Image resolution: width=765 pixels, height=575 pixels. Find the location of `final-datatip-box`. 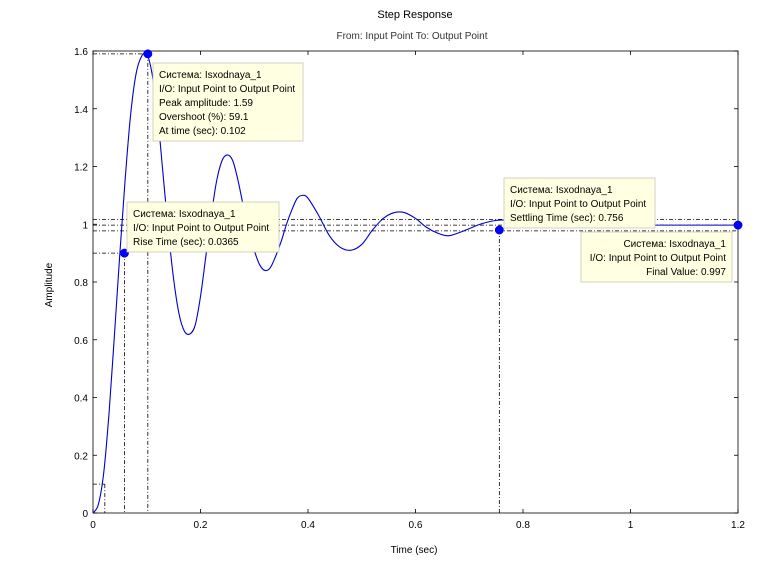

final-datatip-box is located at coordinates (656, 257).